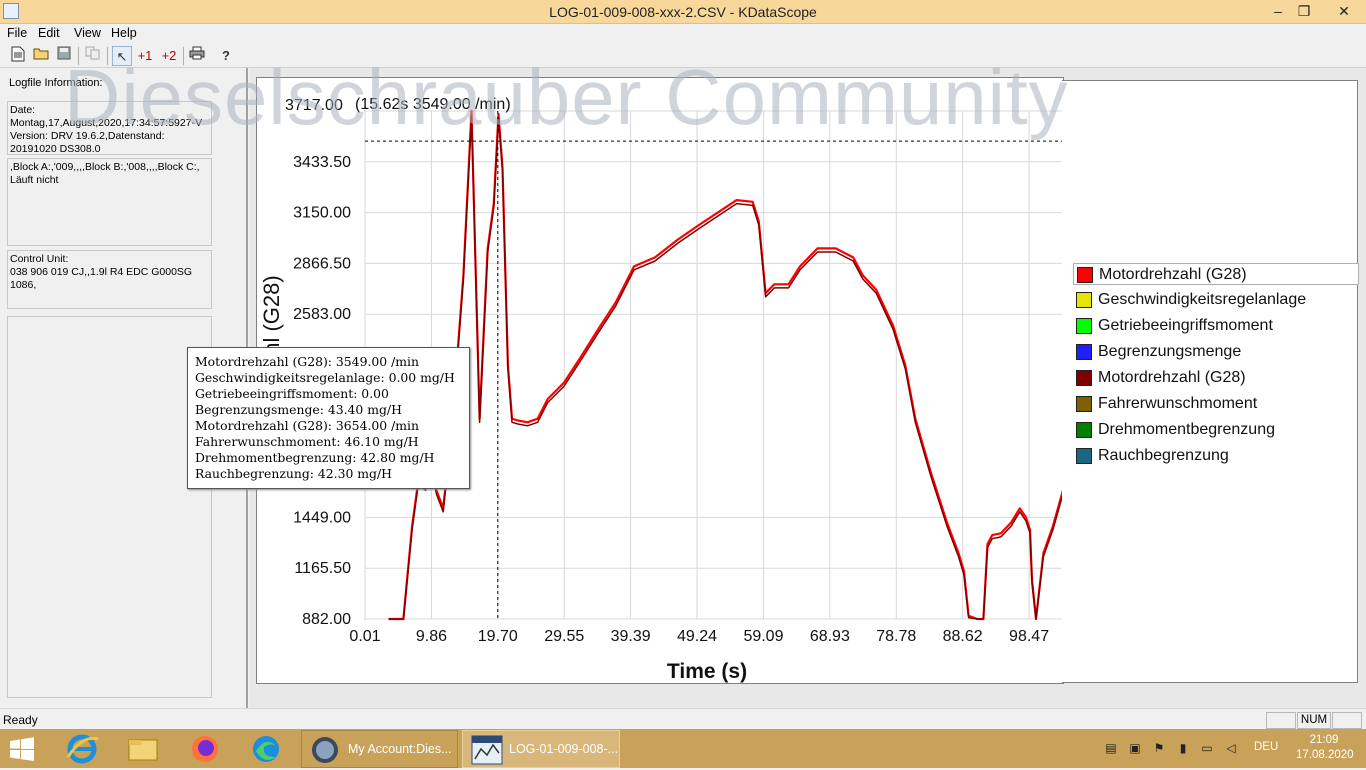  Describe the element at coordinates (325, 377) in the screenshot. I see `tooltip-line: Geschwindigkeitsregelanlage: 0.00 mg/H` at that location.